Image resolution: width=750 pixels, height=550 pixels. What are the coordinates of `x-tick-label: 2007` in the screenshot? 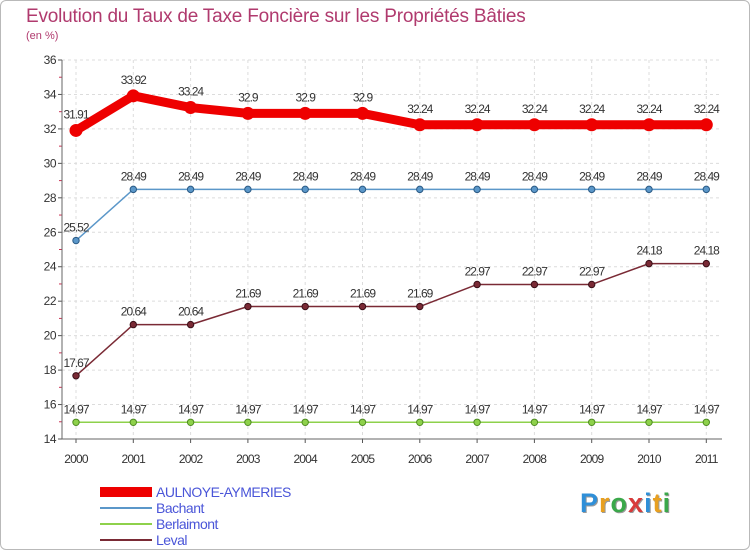 It's located at (477, 459).